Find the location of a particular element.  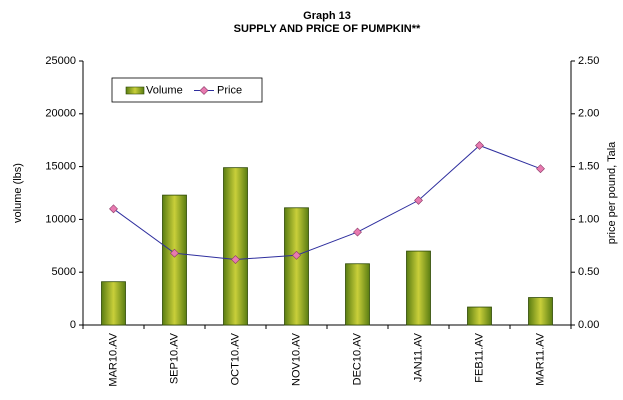

legend-label: Price is located at coordinates (229, 90).